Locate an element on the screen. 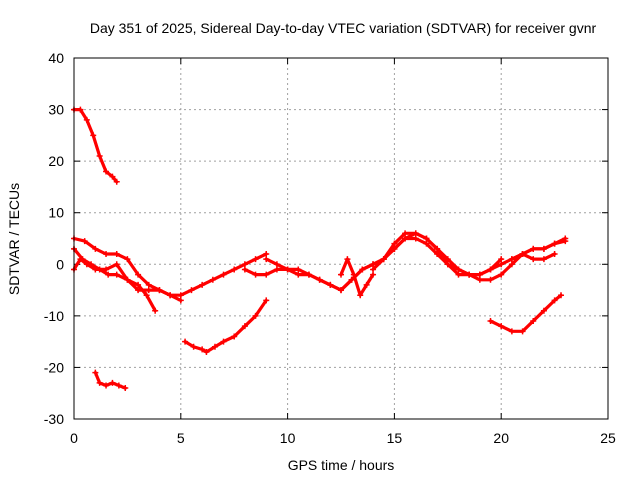 The image size is (640, 480). y-tick-label: 20 is located at coordinates (56, 161).